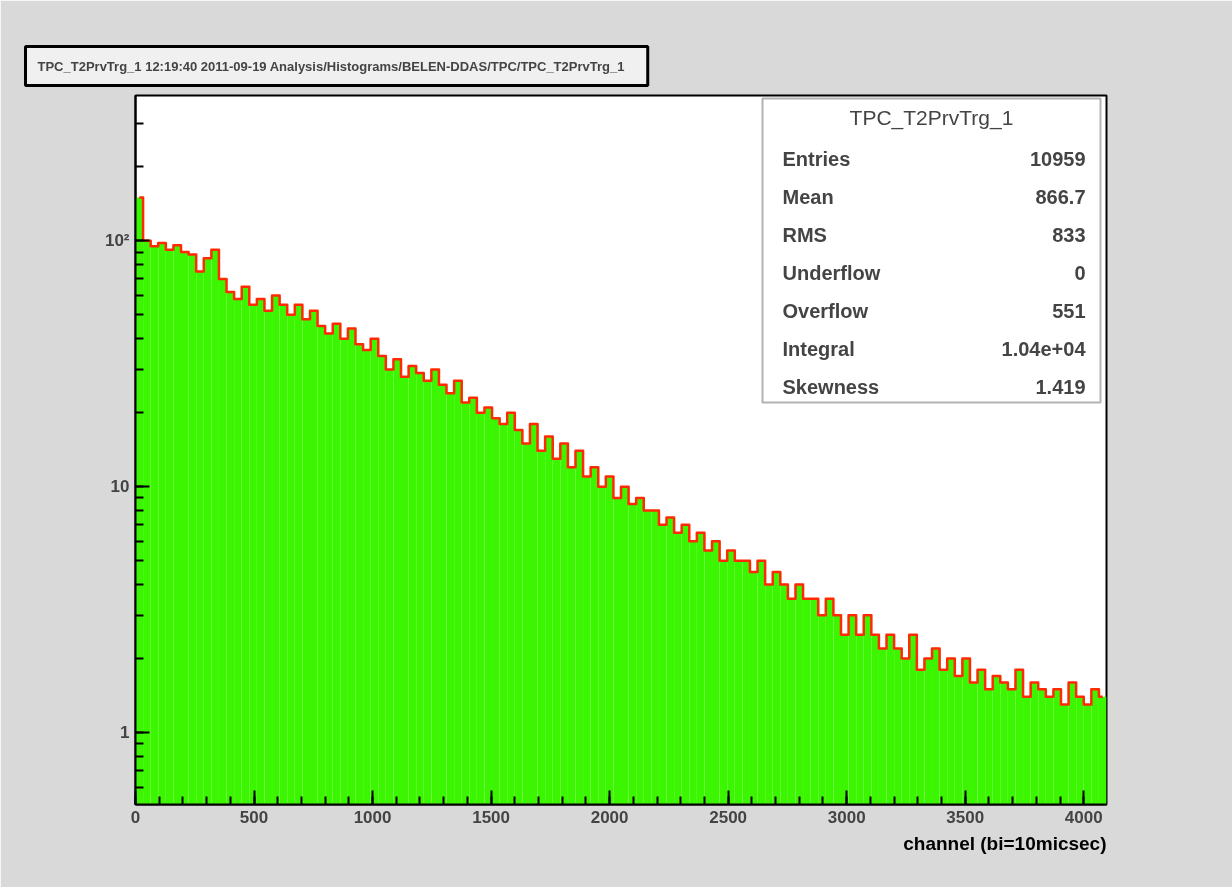 This screenshot has width=1232, height=887. What do you see at coordinates (934, 234) in the screenshot?
I see `text: RMS 833` at bounding box center [934, 234].